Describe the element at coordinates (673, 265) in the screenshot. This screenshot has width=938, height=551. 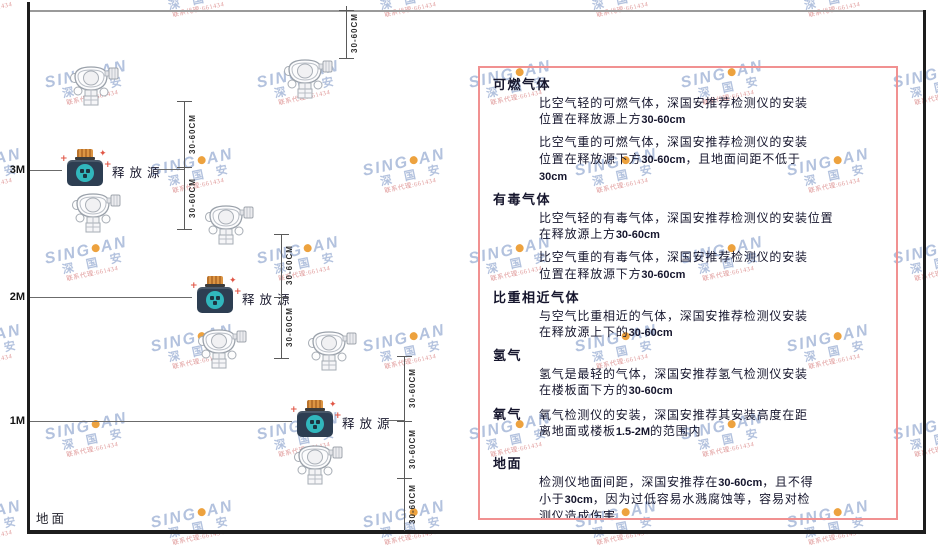
I see `section-paragraph: 比空气重的有毒气体，深国安推荐检测仪的安装 位置在释放源下方30-60cm` at that location.